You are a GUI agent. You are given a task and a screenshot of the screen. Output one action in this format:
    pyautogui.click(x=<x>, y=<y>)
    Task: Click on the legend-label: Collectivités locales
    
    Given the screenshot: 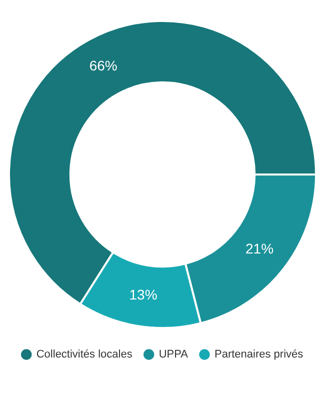 What is the action you would take?
    pyautogui.click(x=84, y=354)
    